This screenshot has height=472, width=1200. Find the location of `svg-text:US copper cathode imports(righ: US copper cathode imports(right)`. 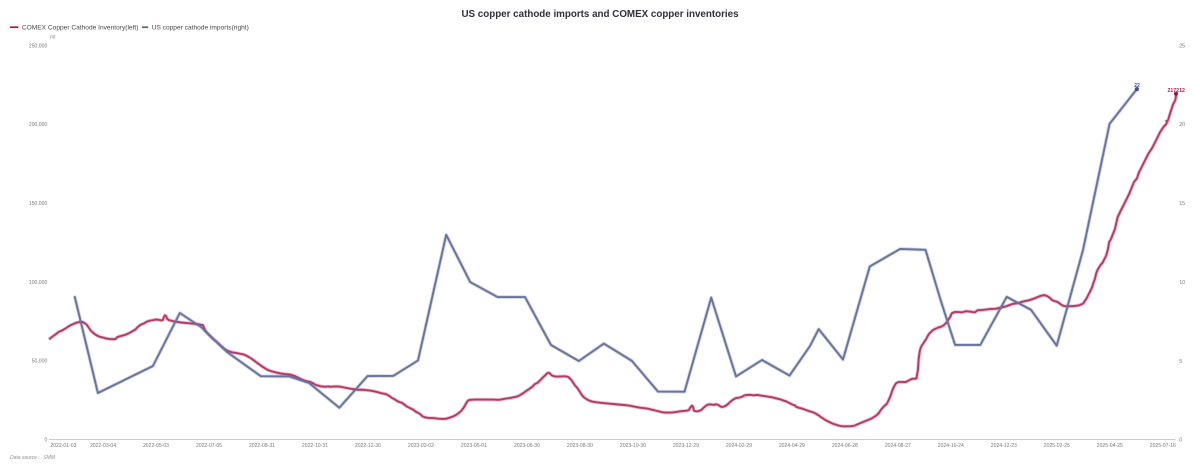

svg-text:US copper cathode imports(righ: US copper cathode imports(right) is located at coordinates (200, 27).